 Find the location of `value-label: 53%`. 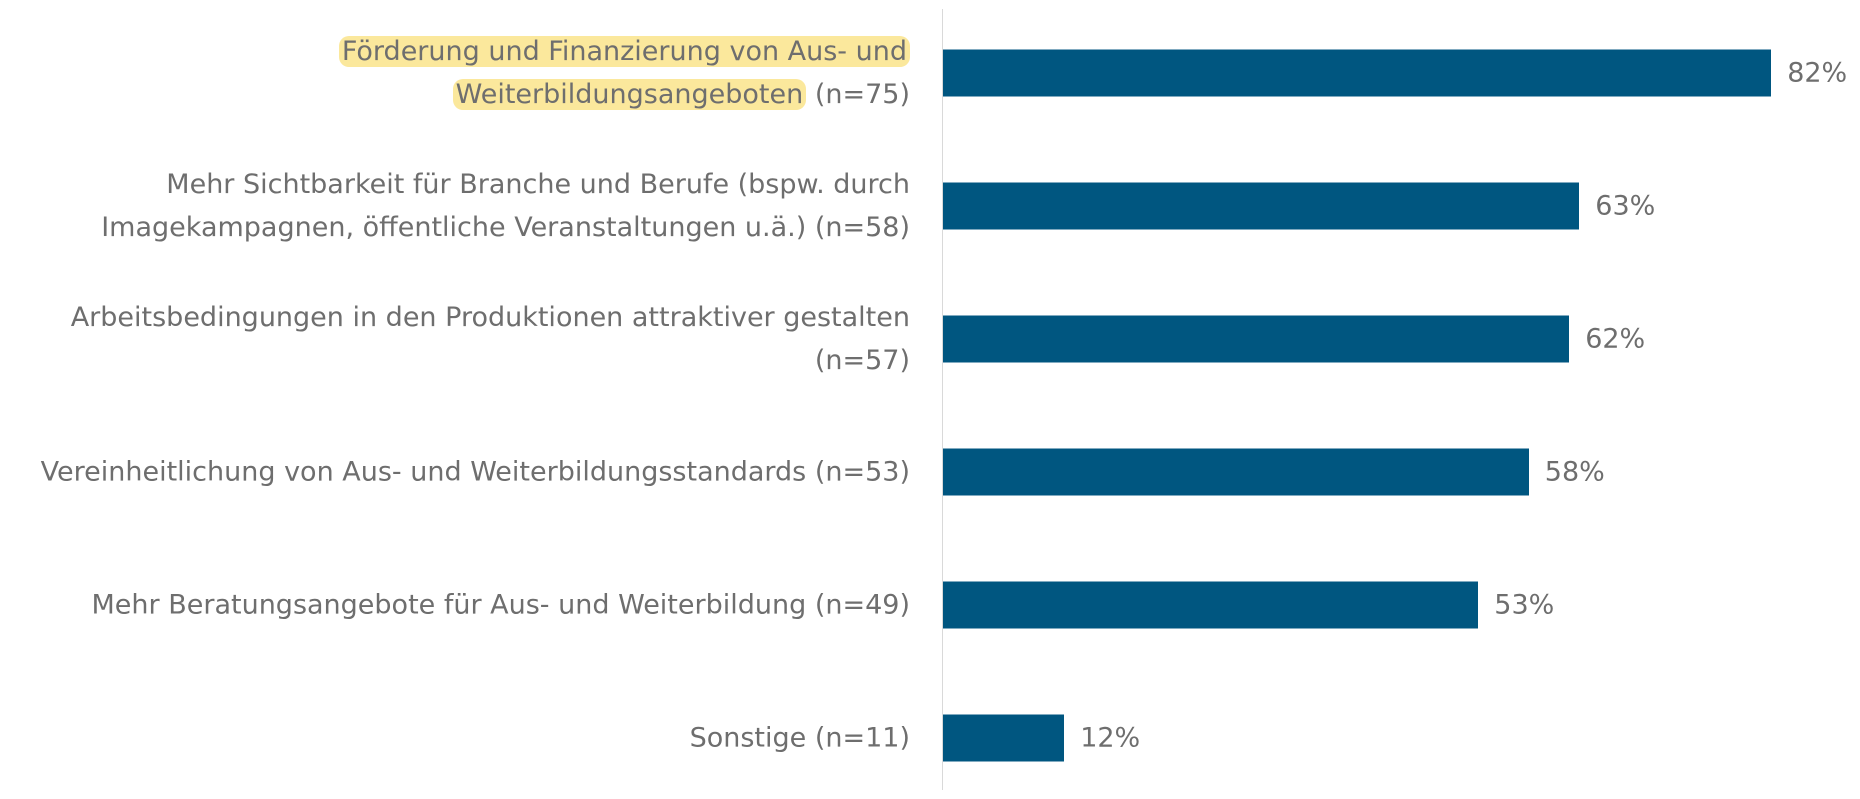

value-label: 53% is located at coordinates (1524, 605).